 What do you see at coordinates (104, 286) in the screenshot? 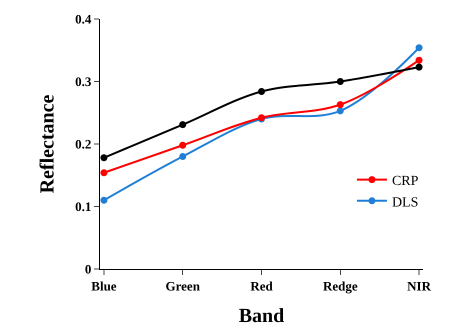
I see `x-tick-label: Blue` at bounding box center [104, 286].